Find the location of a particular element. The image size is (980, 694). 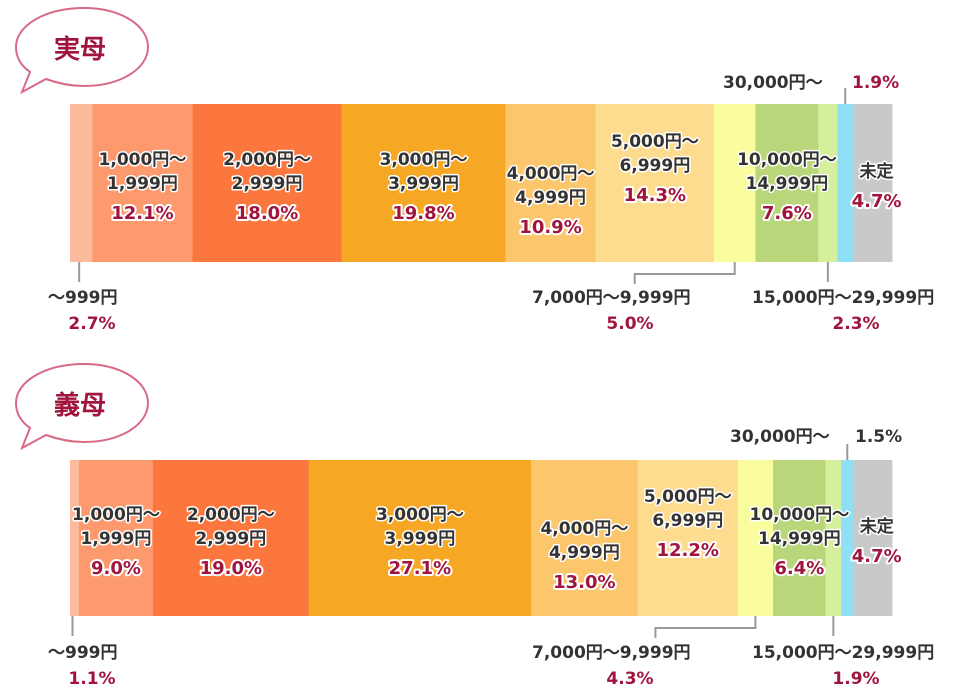

bar-value-4000: 10.9% is located at coordinates (550, 227).